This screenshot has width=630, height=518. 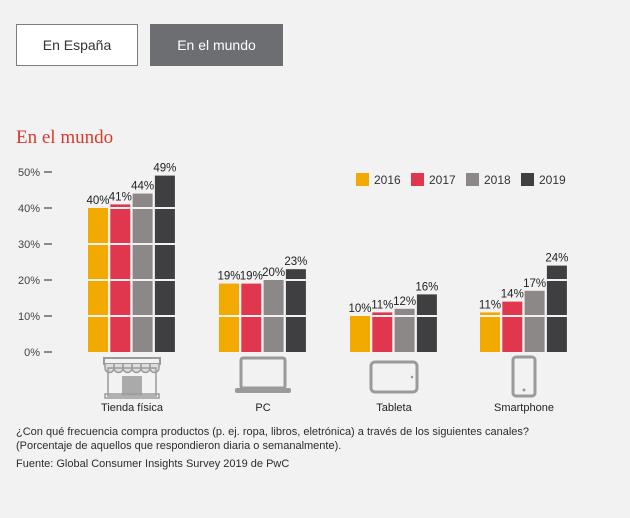 What do you see at coordinates (29, 317) in the screenshot?
I see `y-tick-label: 10%` at bounding box center [29, 317].